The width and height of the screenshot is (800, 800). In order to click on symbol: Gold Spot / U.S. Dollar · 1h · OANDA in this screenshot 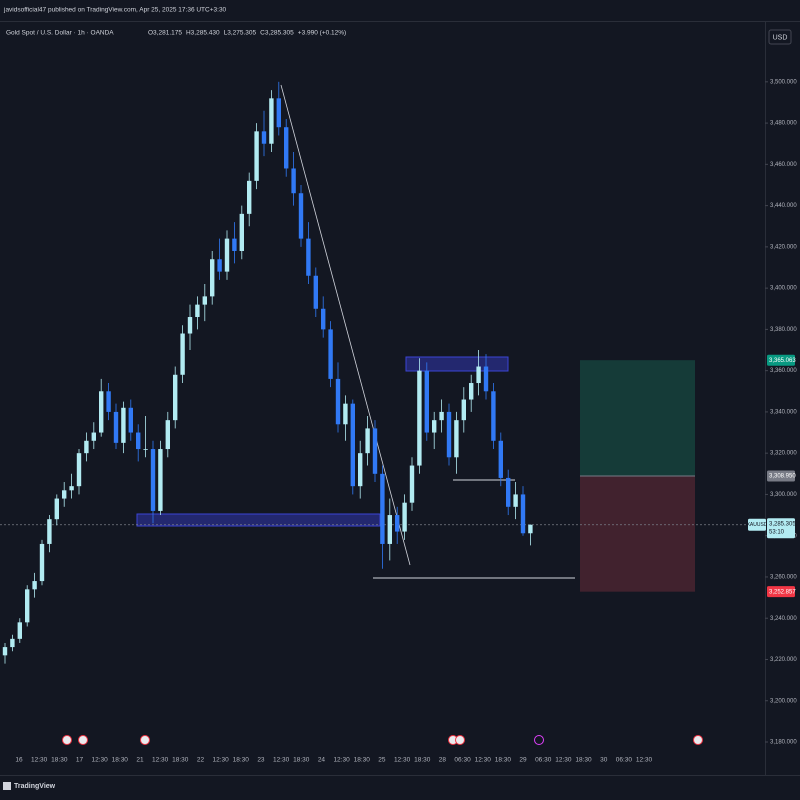, I will do `click(60, 33)`.